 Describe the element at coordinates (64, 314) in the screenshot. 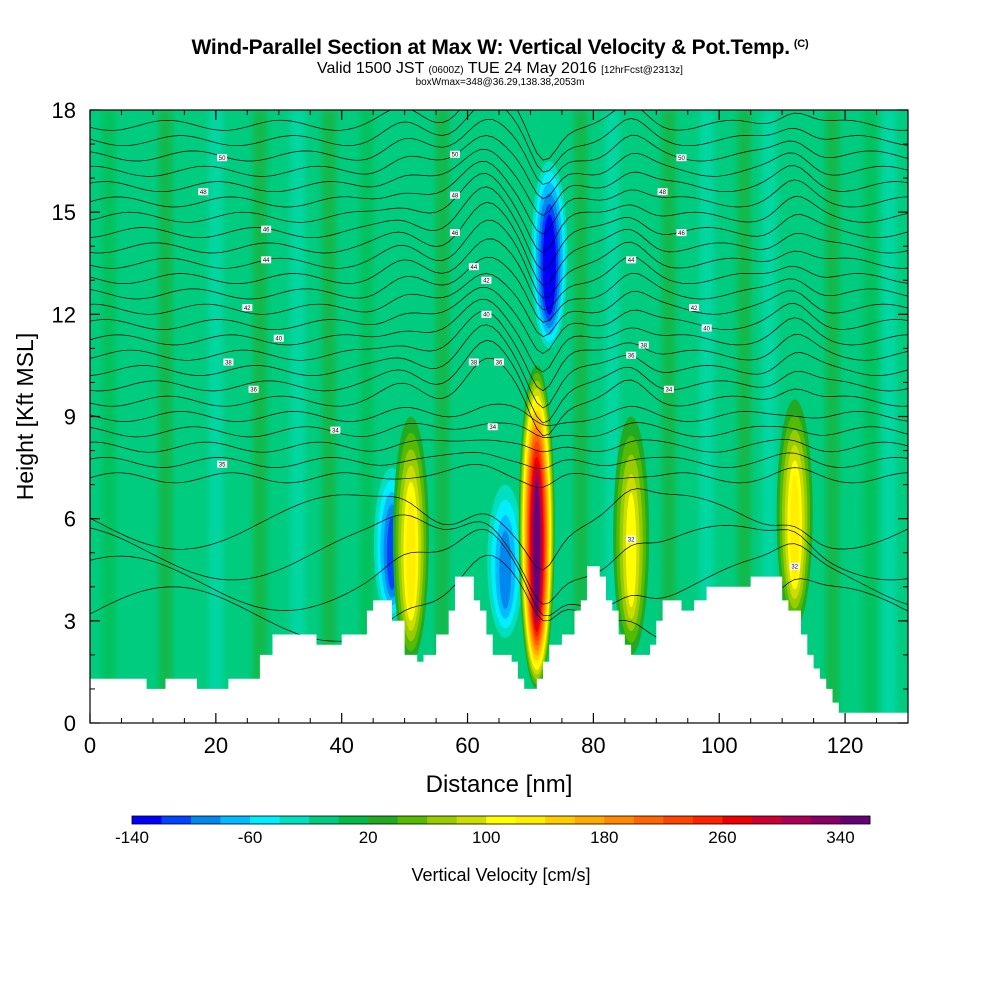

I see `y-tick-label: 12` at that location.